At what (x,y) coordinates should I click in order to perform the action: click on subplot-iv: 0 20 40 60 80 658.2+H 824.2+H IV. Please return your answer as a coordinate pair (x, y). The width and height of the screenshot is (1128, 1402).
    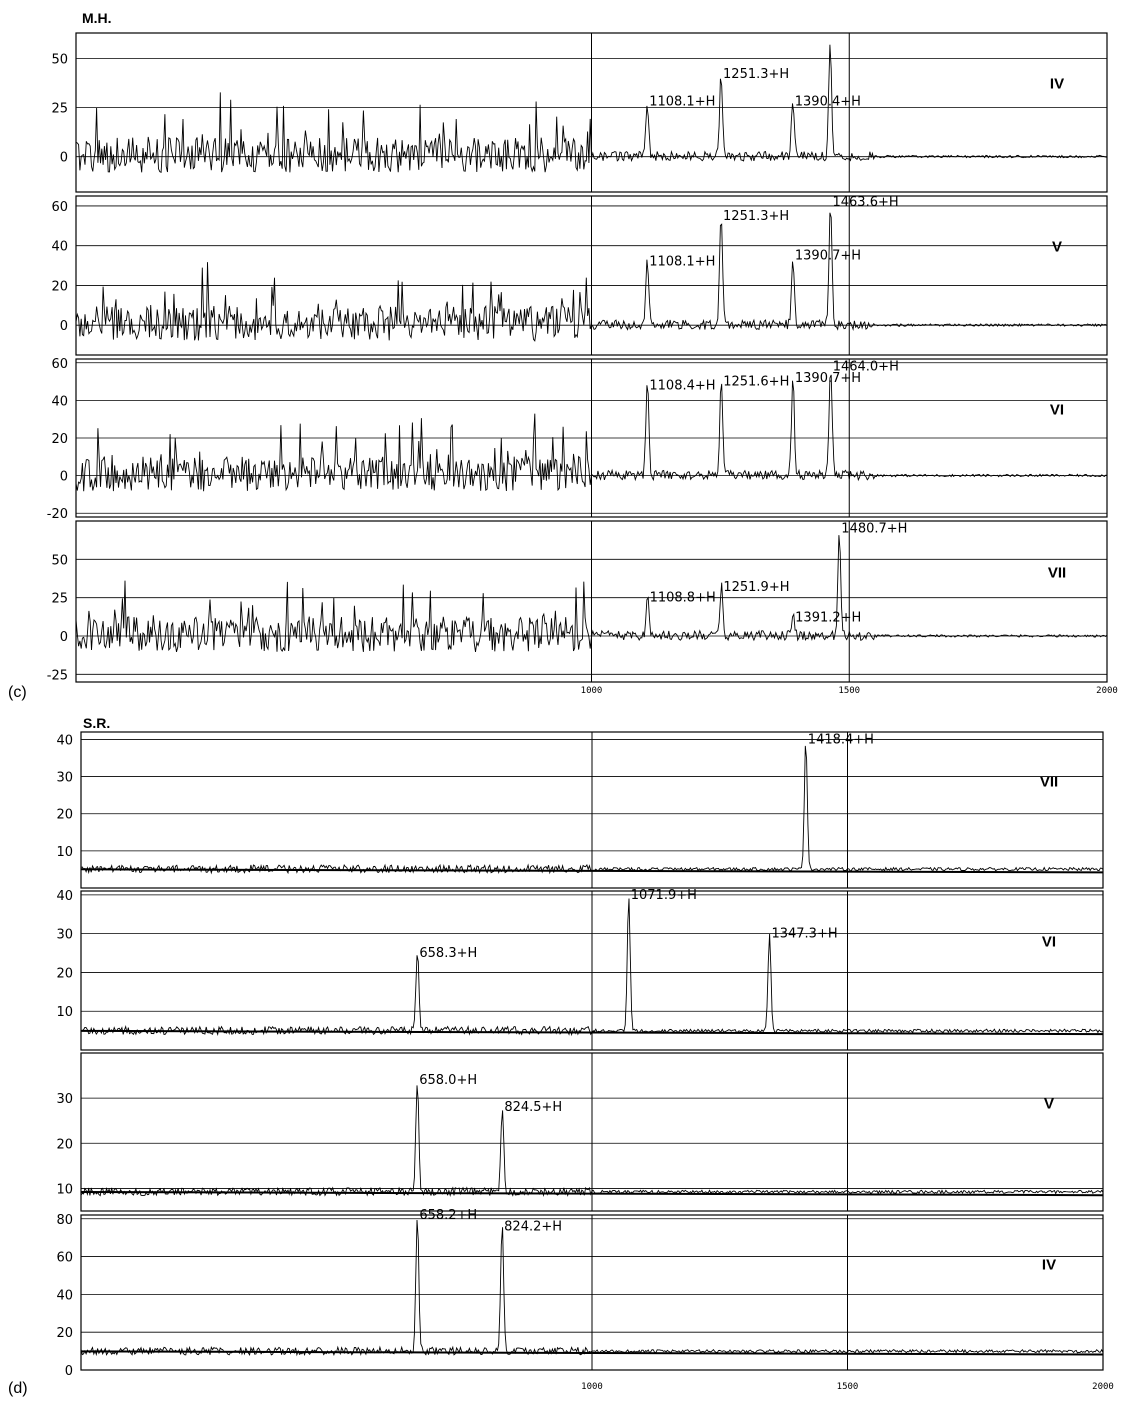
    Looking at the image, I should click on (580, 1293).